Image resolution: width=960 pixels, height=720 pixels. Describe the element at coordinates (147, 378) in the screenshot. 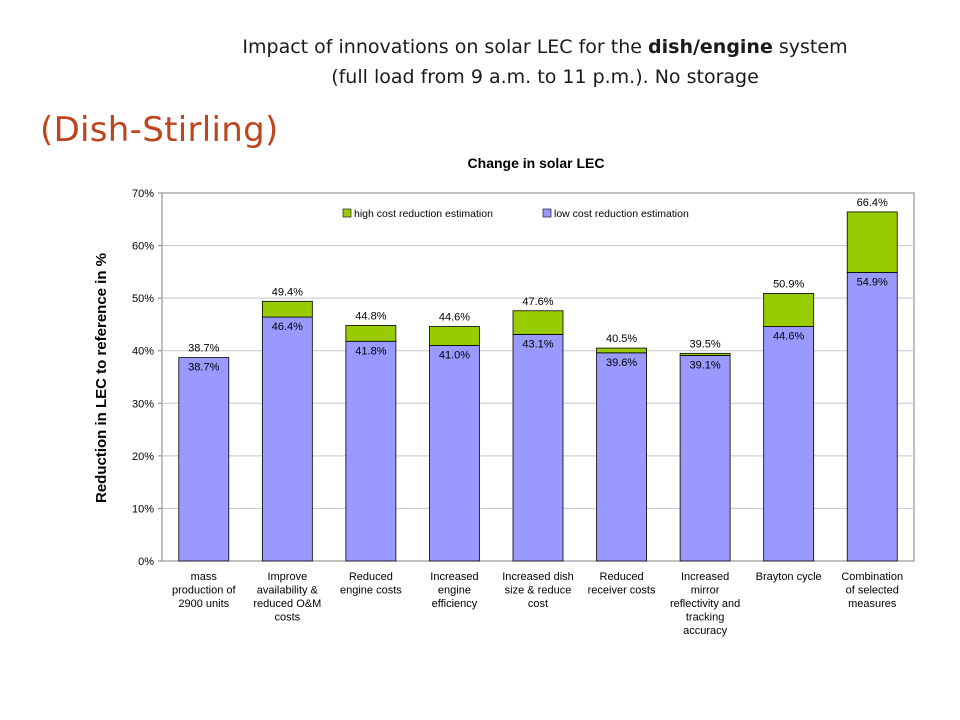

I see `y-axis-ticks: 0% 10% 20% 30% 40% 50% 60% 70%` at that location.